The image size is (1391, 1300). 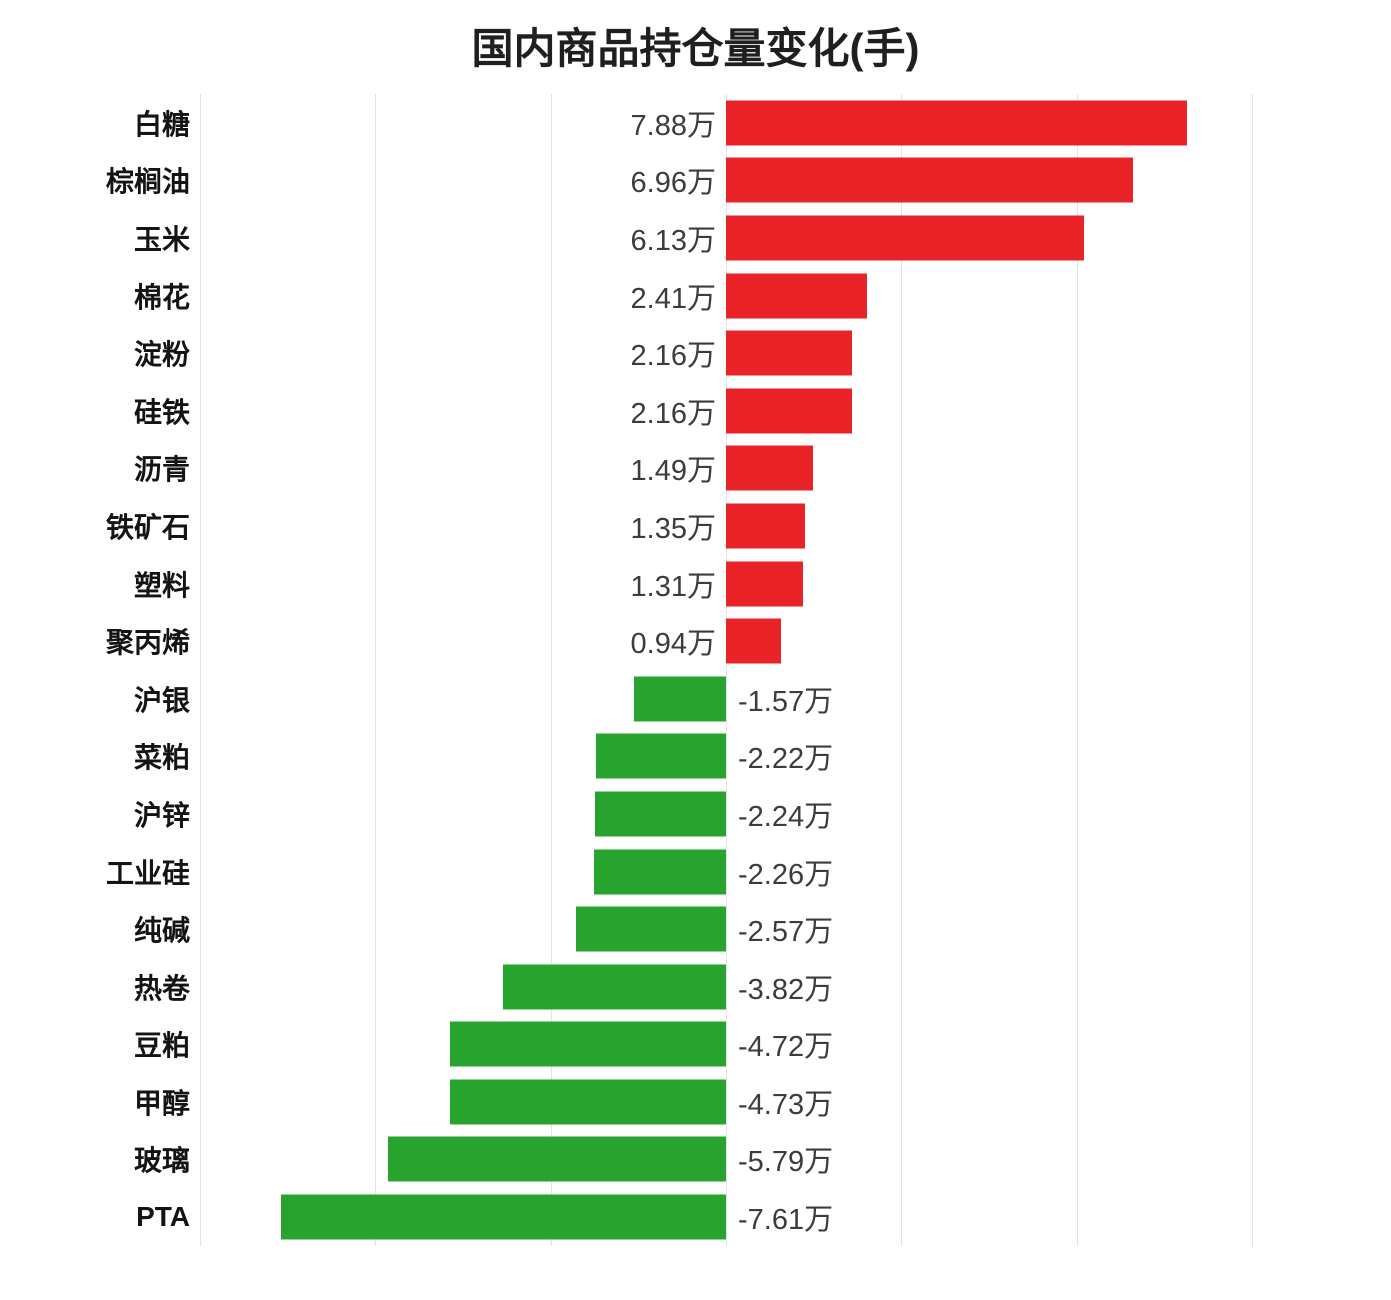 I want to click on chart-row: 塑料 1.31万, so click(x=695, y=584).